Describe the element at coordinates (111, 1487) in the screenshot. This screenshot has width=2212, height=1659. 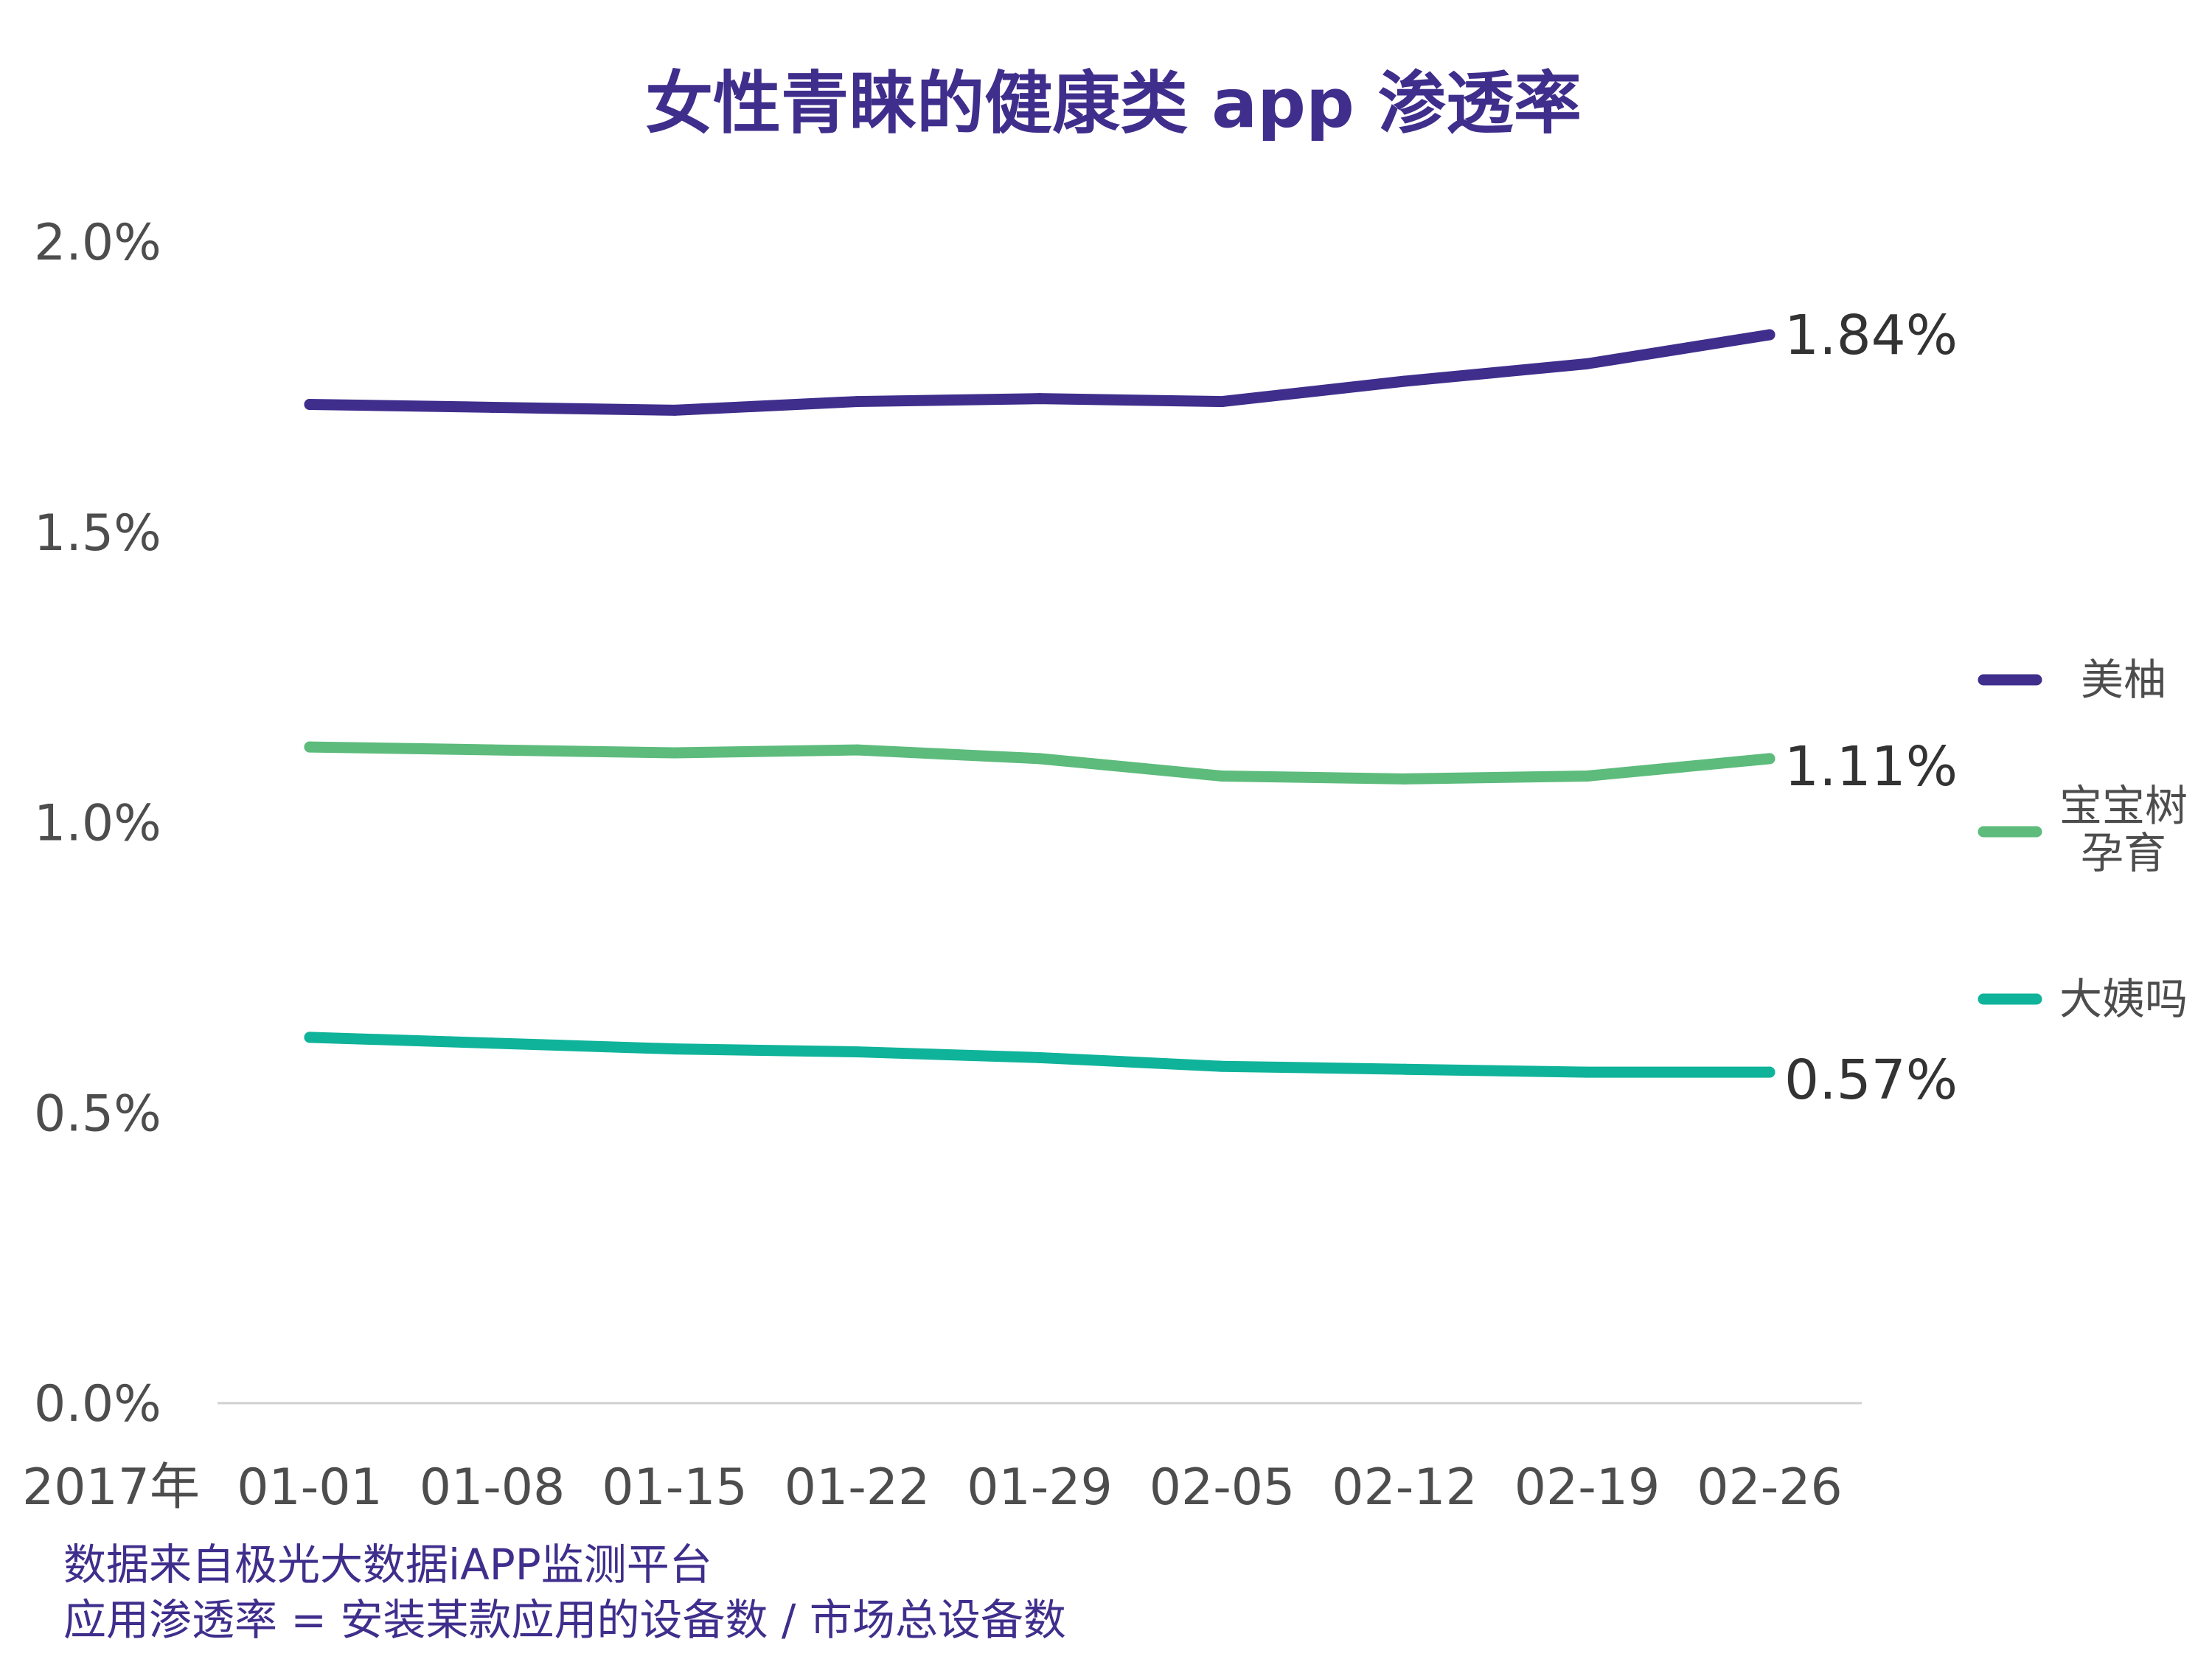
I see `x-axis-year-label: 2017年` at that location.